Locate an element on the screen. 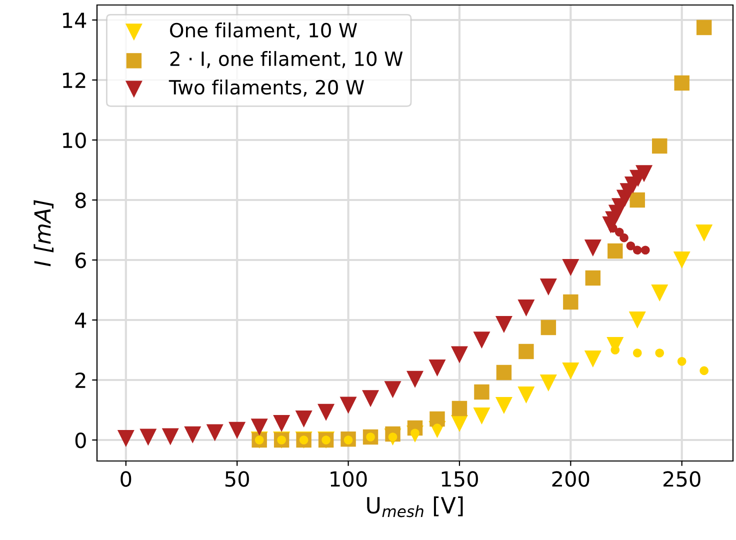  x-axis-title: U$_{mesh}$ [V] is located at coordinates (415, 507).